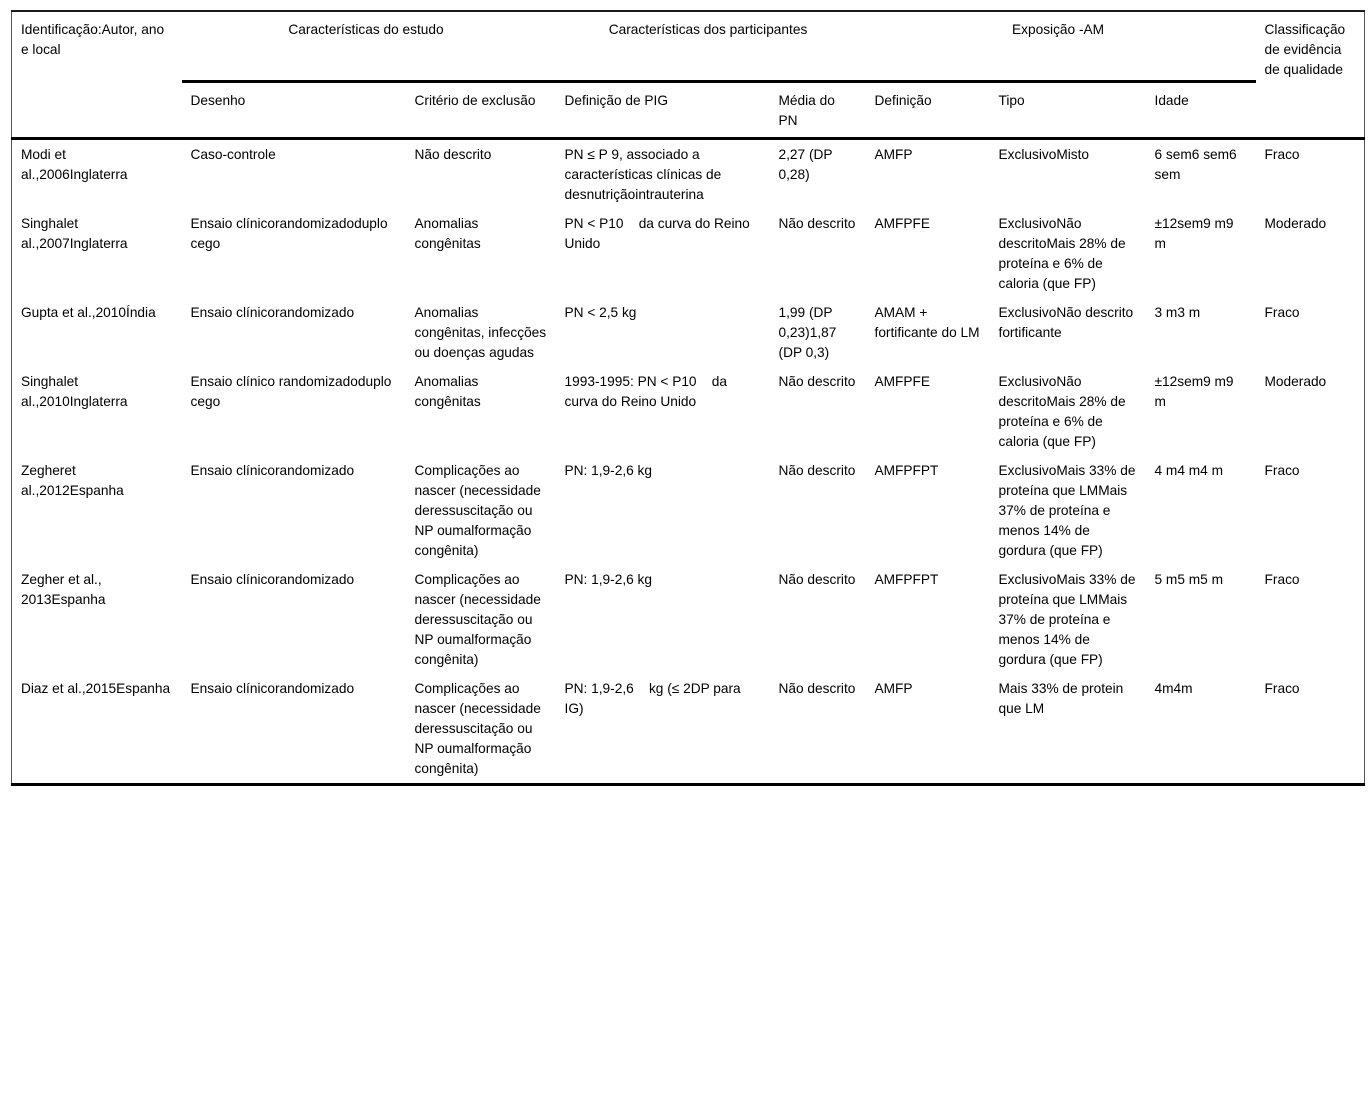  Describe the element at coordinates (74, 391) in the screenshot. I see `table-cell: Singhalet al.,2010Inglaterra` at that location.